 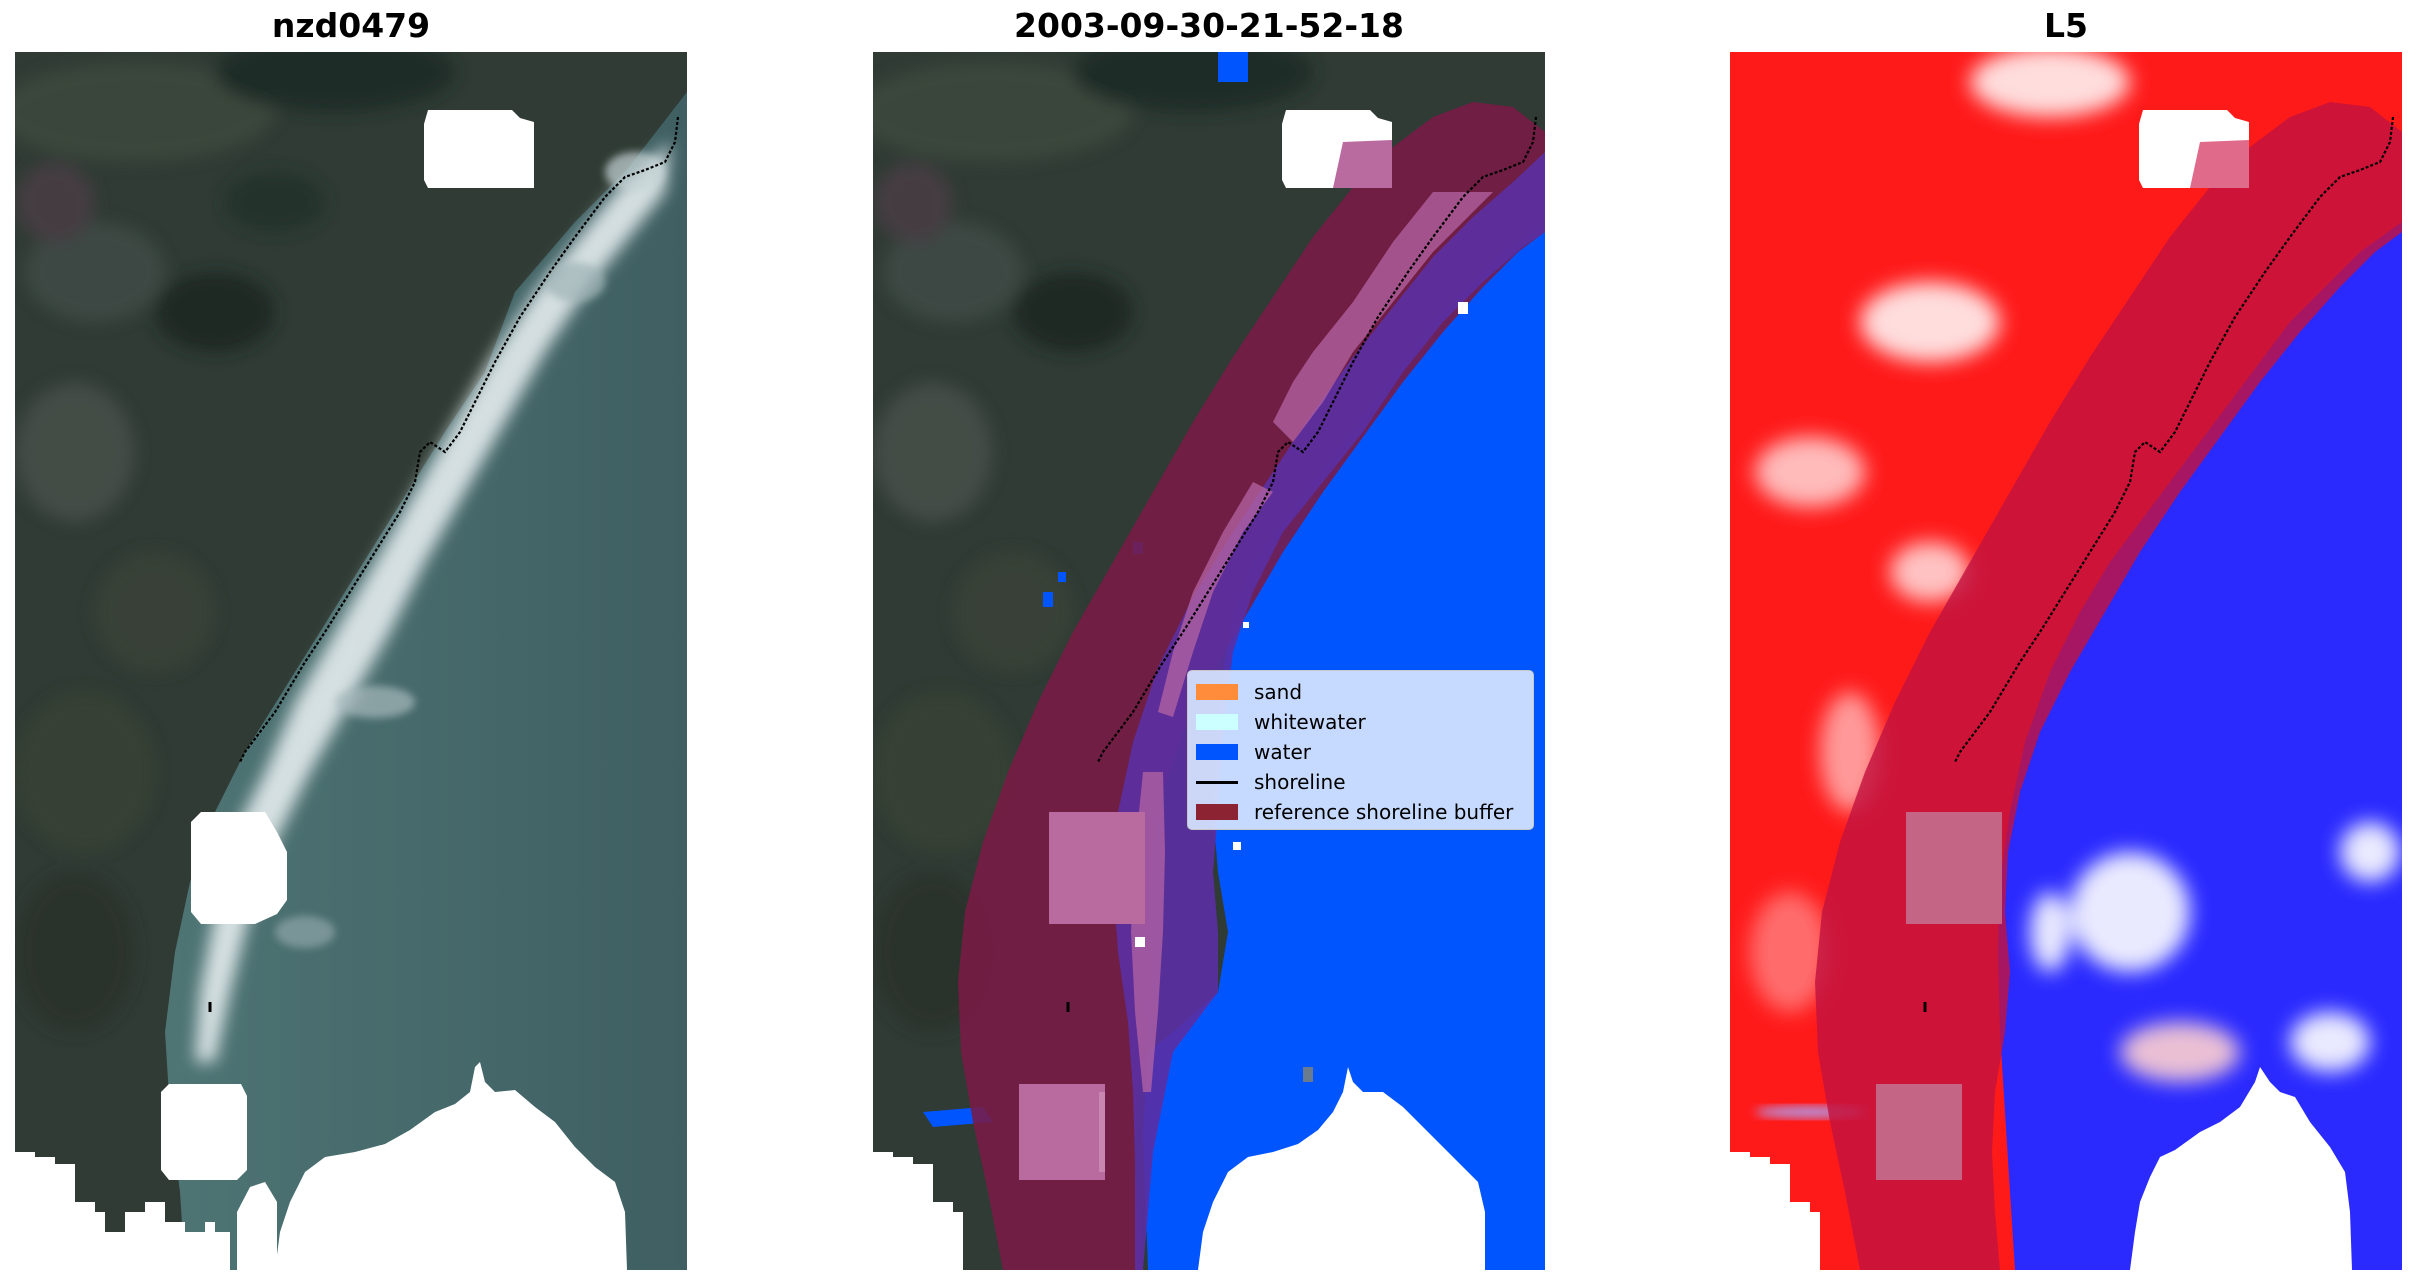 I want to click on legend-swatch-reference-buffer, so click(x=1217, y=812).